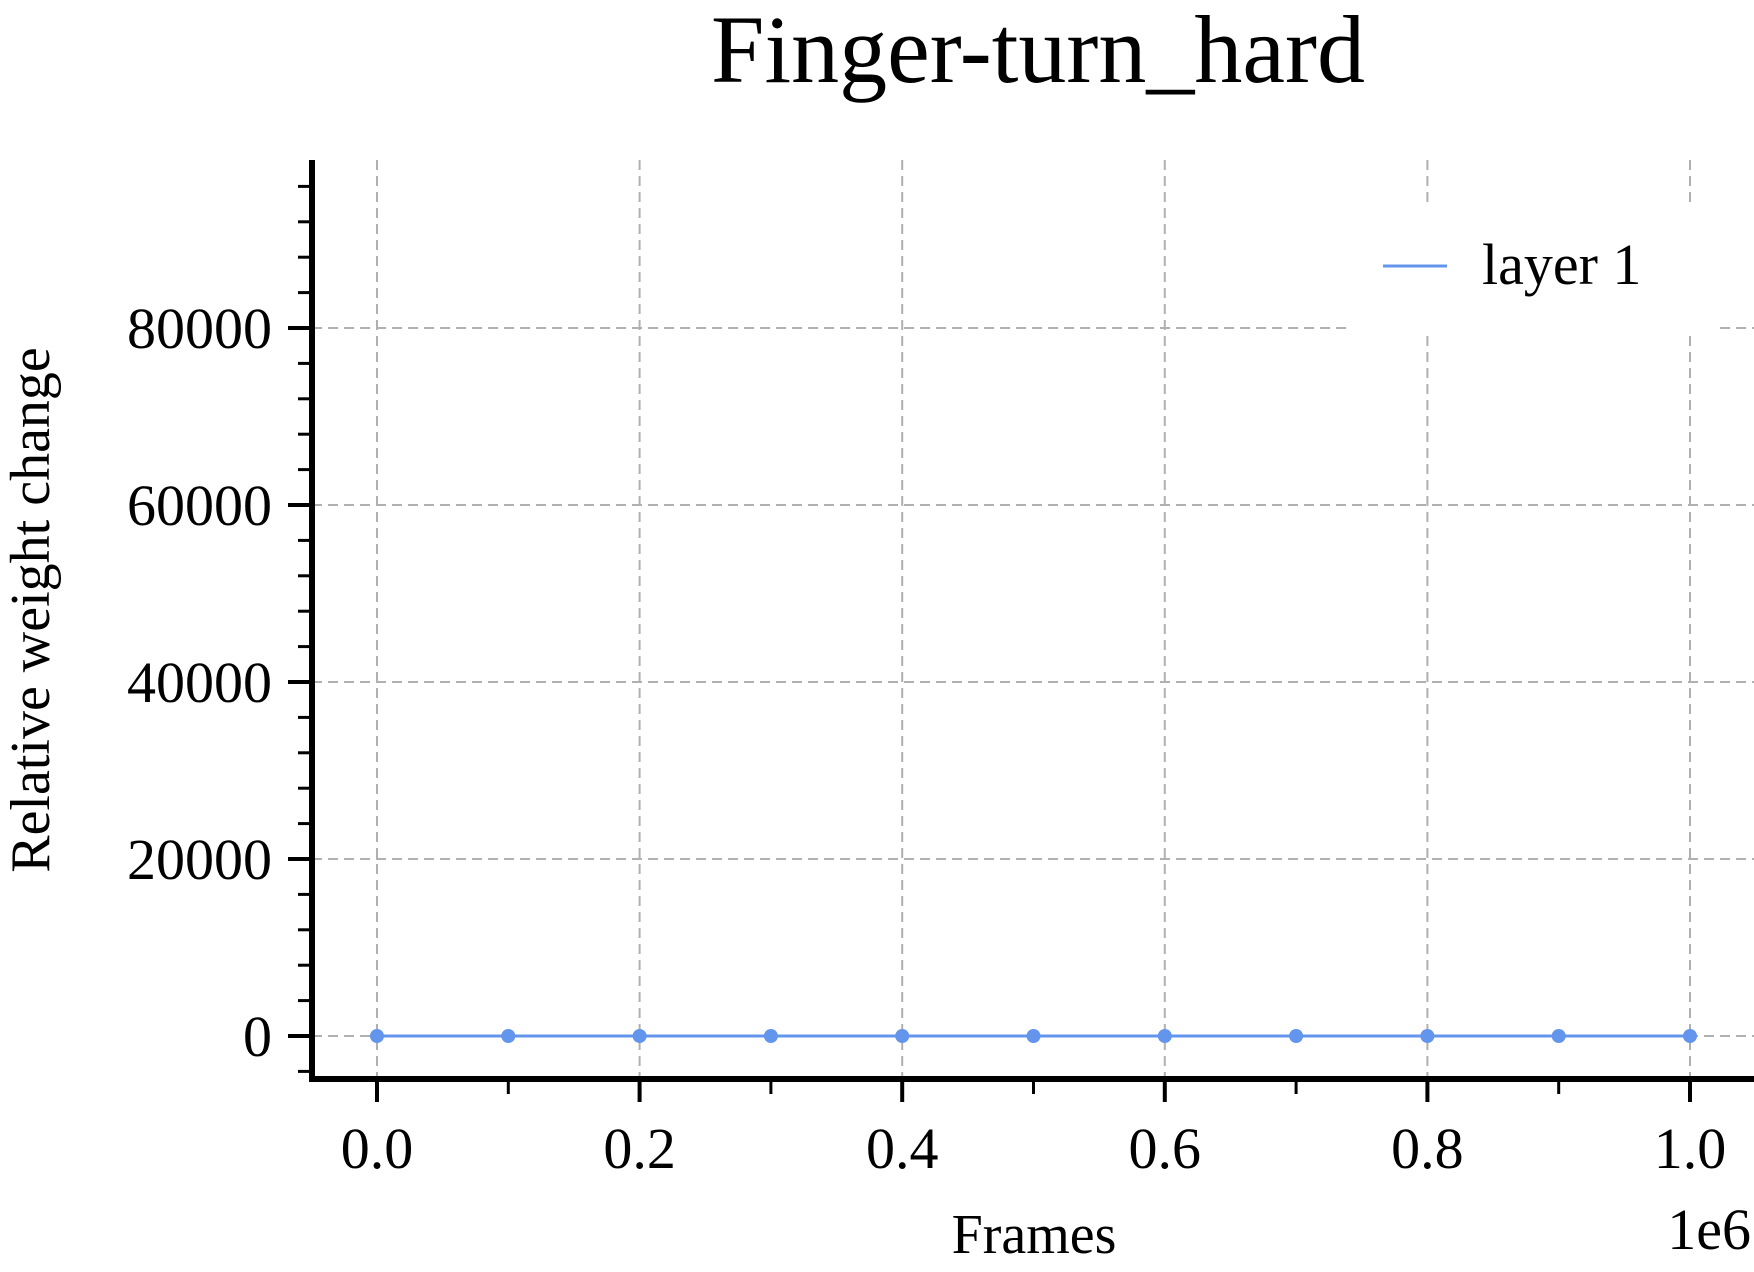  What do you see at coordinates (31, 610) in the screenshot?
I see `y-axis-label: Relative weight change` at bounding box center [31, 610].